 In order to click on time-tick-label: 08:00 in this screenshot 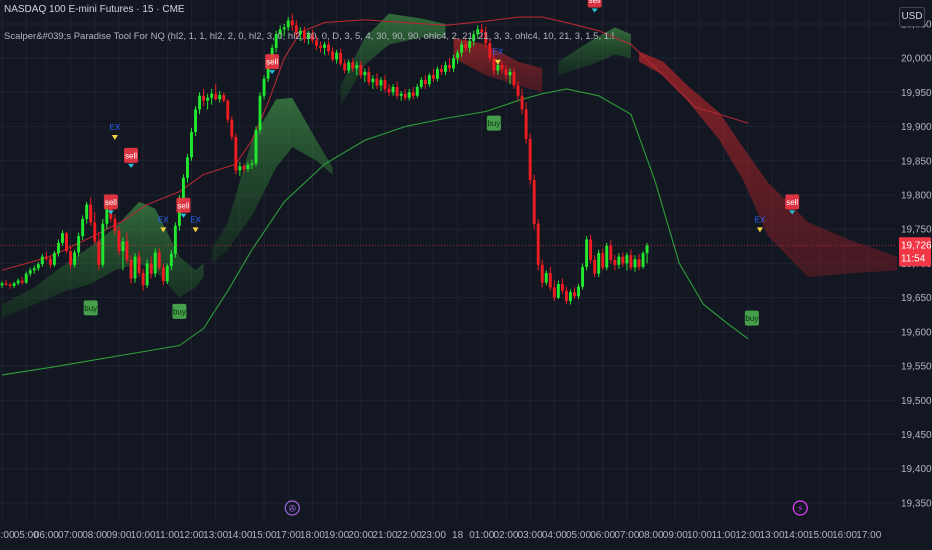, I will do `click(94, 535)`.